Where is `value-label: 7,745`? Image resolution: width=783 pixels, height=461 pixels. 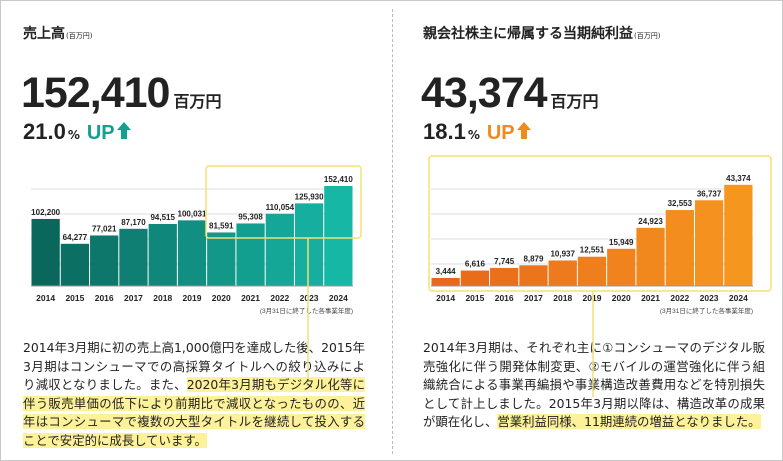 value-label: 7,745 is located at coordinates (504, 261).